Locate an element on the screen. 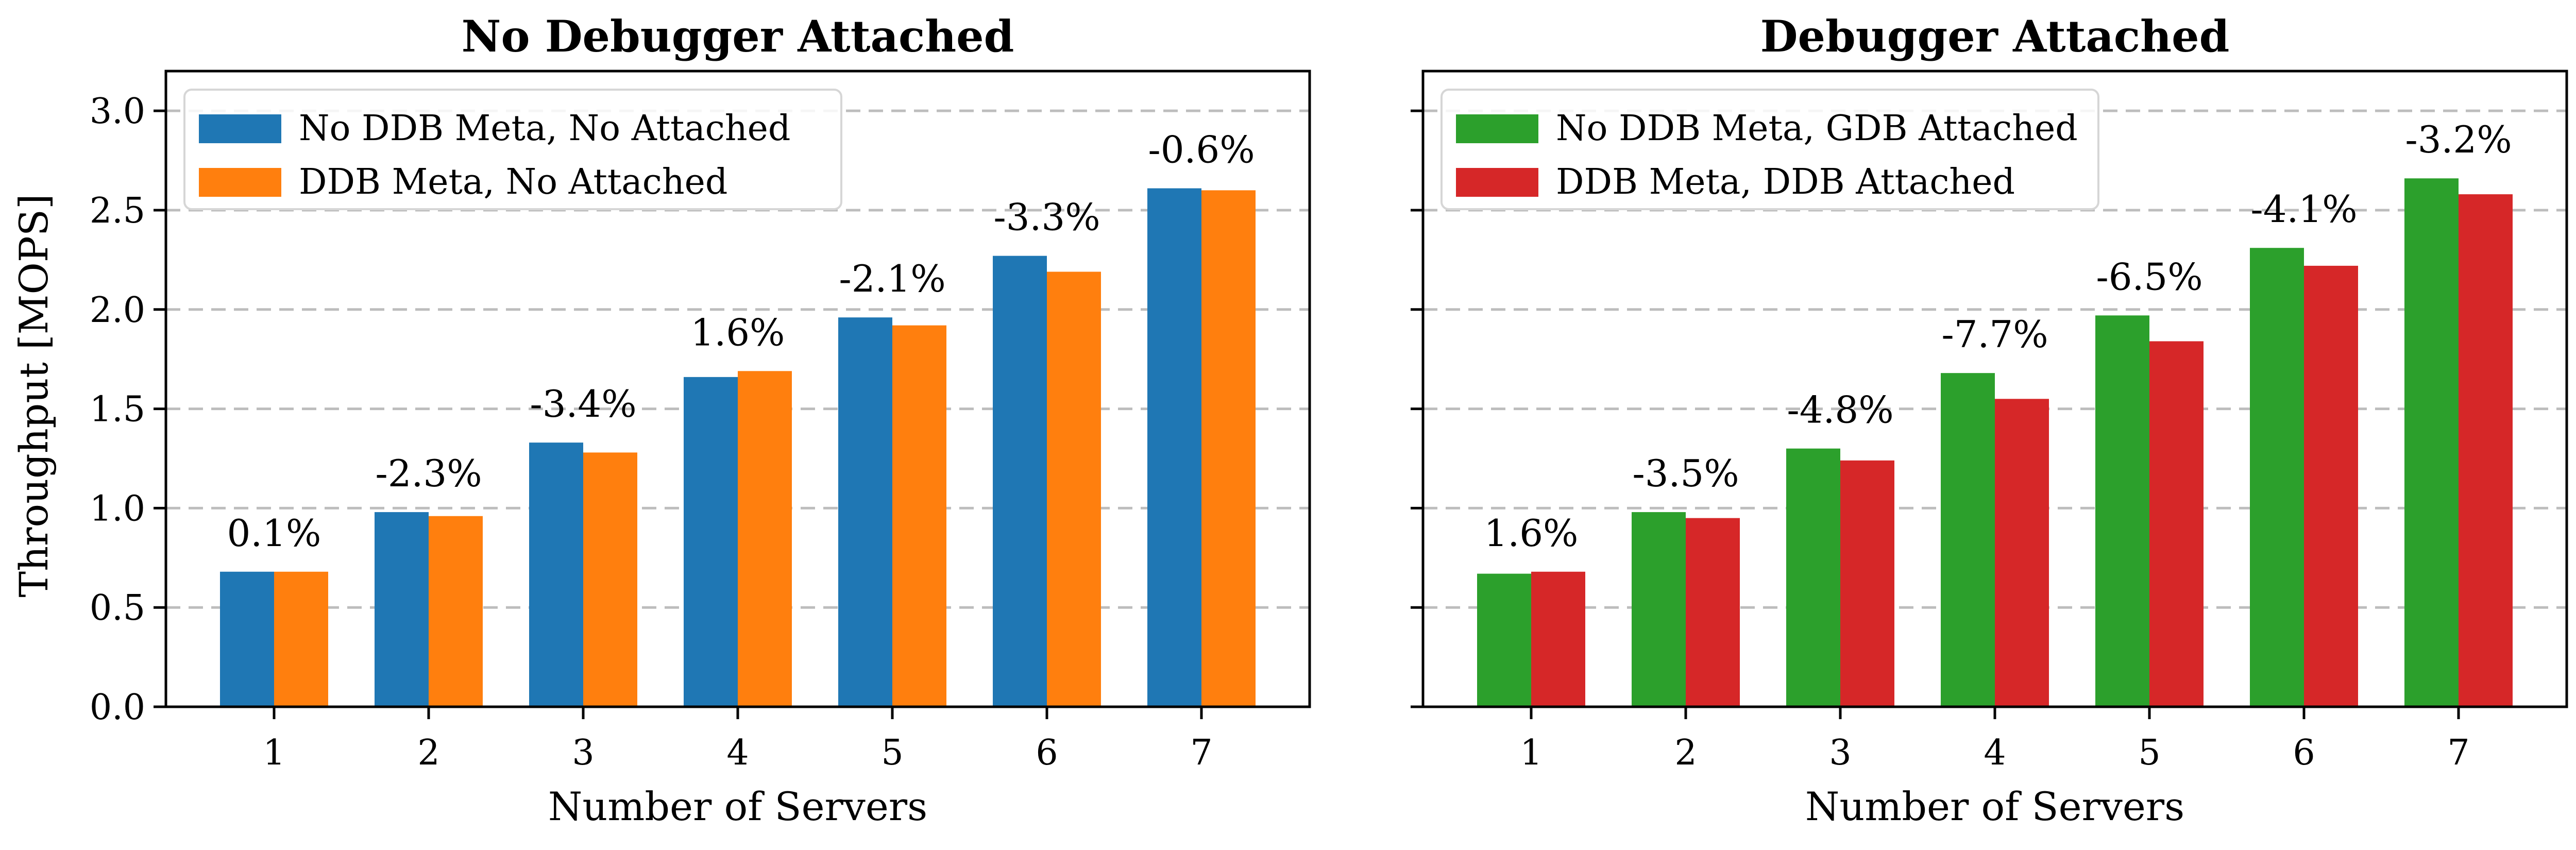 This screenshot has height=850, width=2576. y-tick-label: 0.5 is located at coordinates (117, 608).